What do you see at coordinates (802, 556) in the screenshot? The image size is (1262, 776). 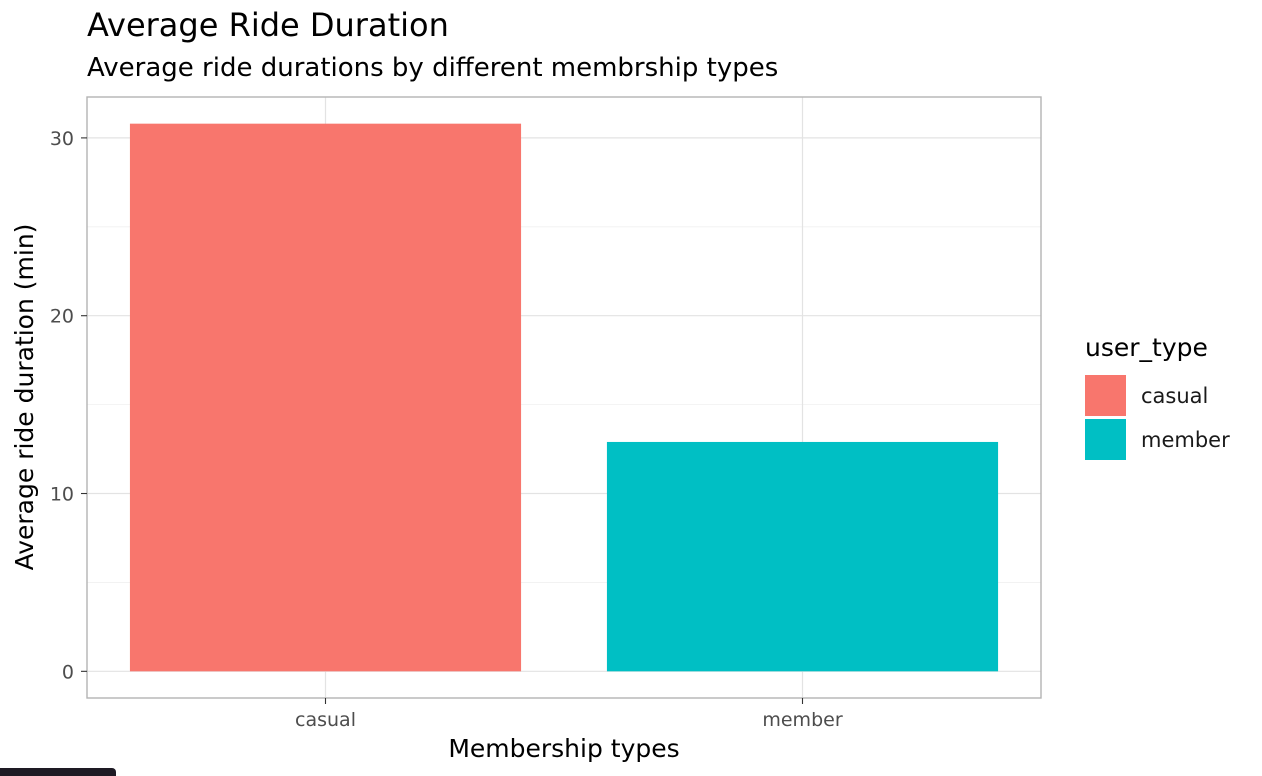 I see `bar-member` at bounding box center [802, 556].